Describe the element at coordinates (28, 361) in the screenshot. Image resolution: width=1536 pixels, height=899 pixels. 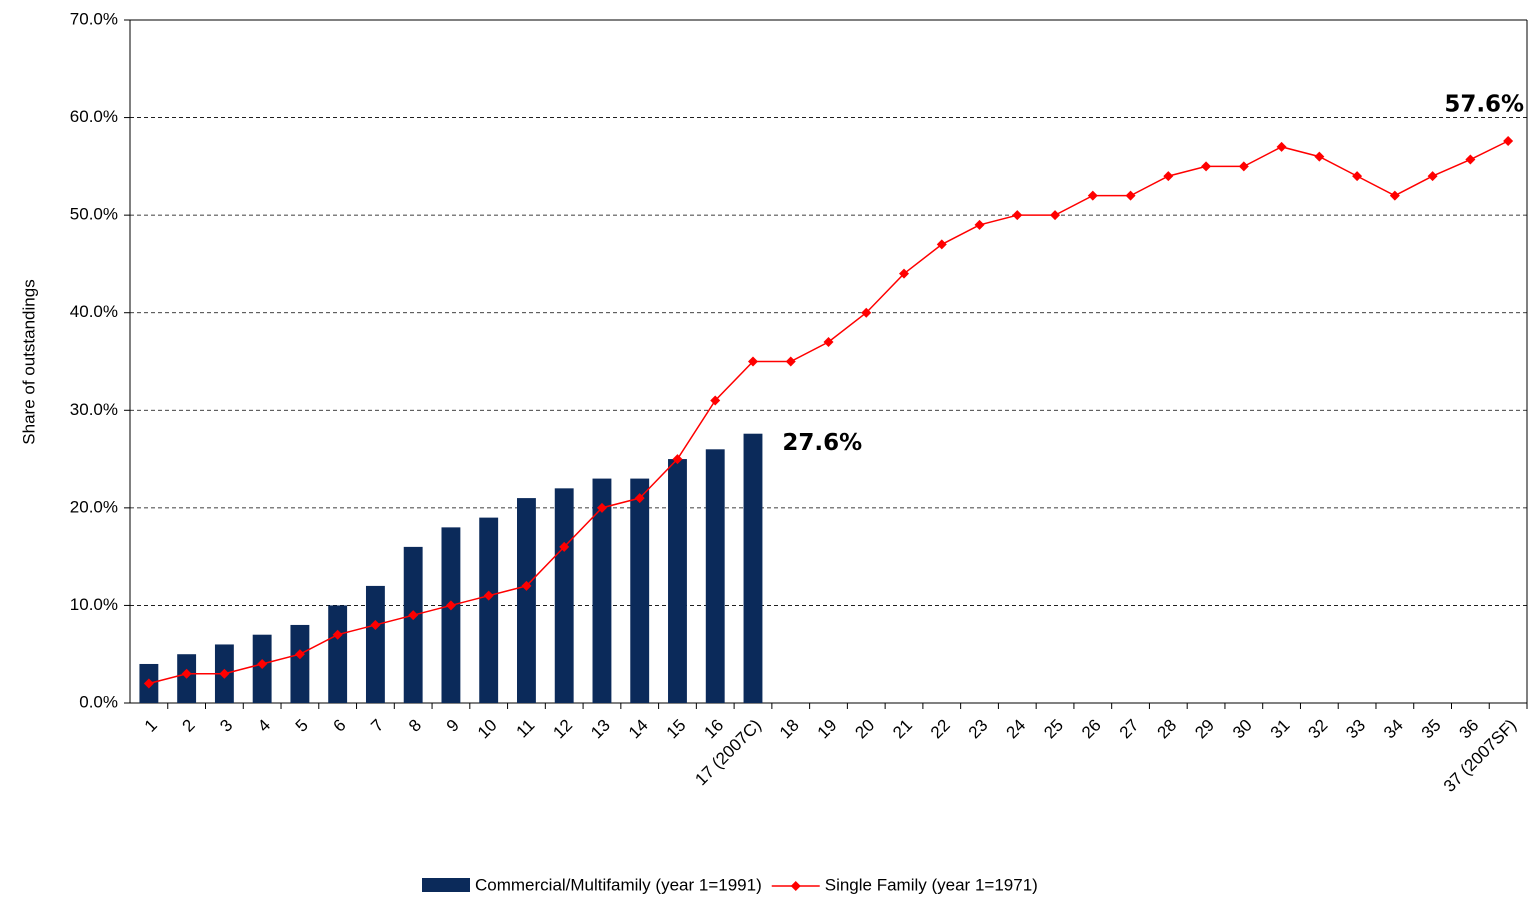
I see `y-axis-title: Share of outstandings` at that location.